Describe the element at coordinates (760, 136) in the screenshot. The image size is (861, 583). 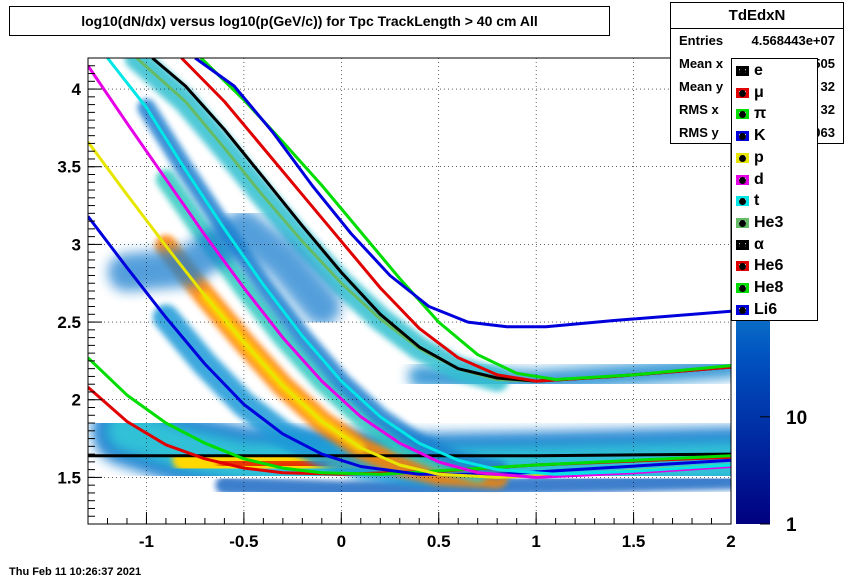
I see `legend-label: K` at that location.